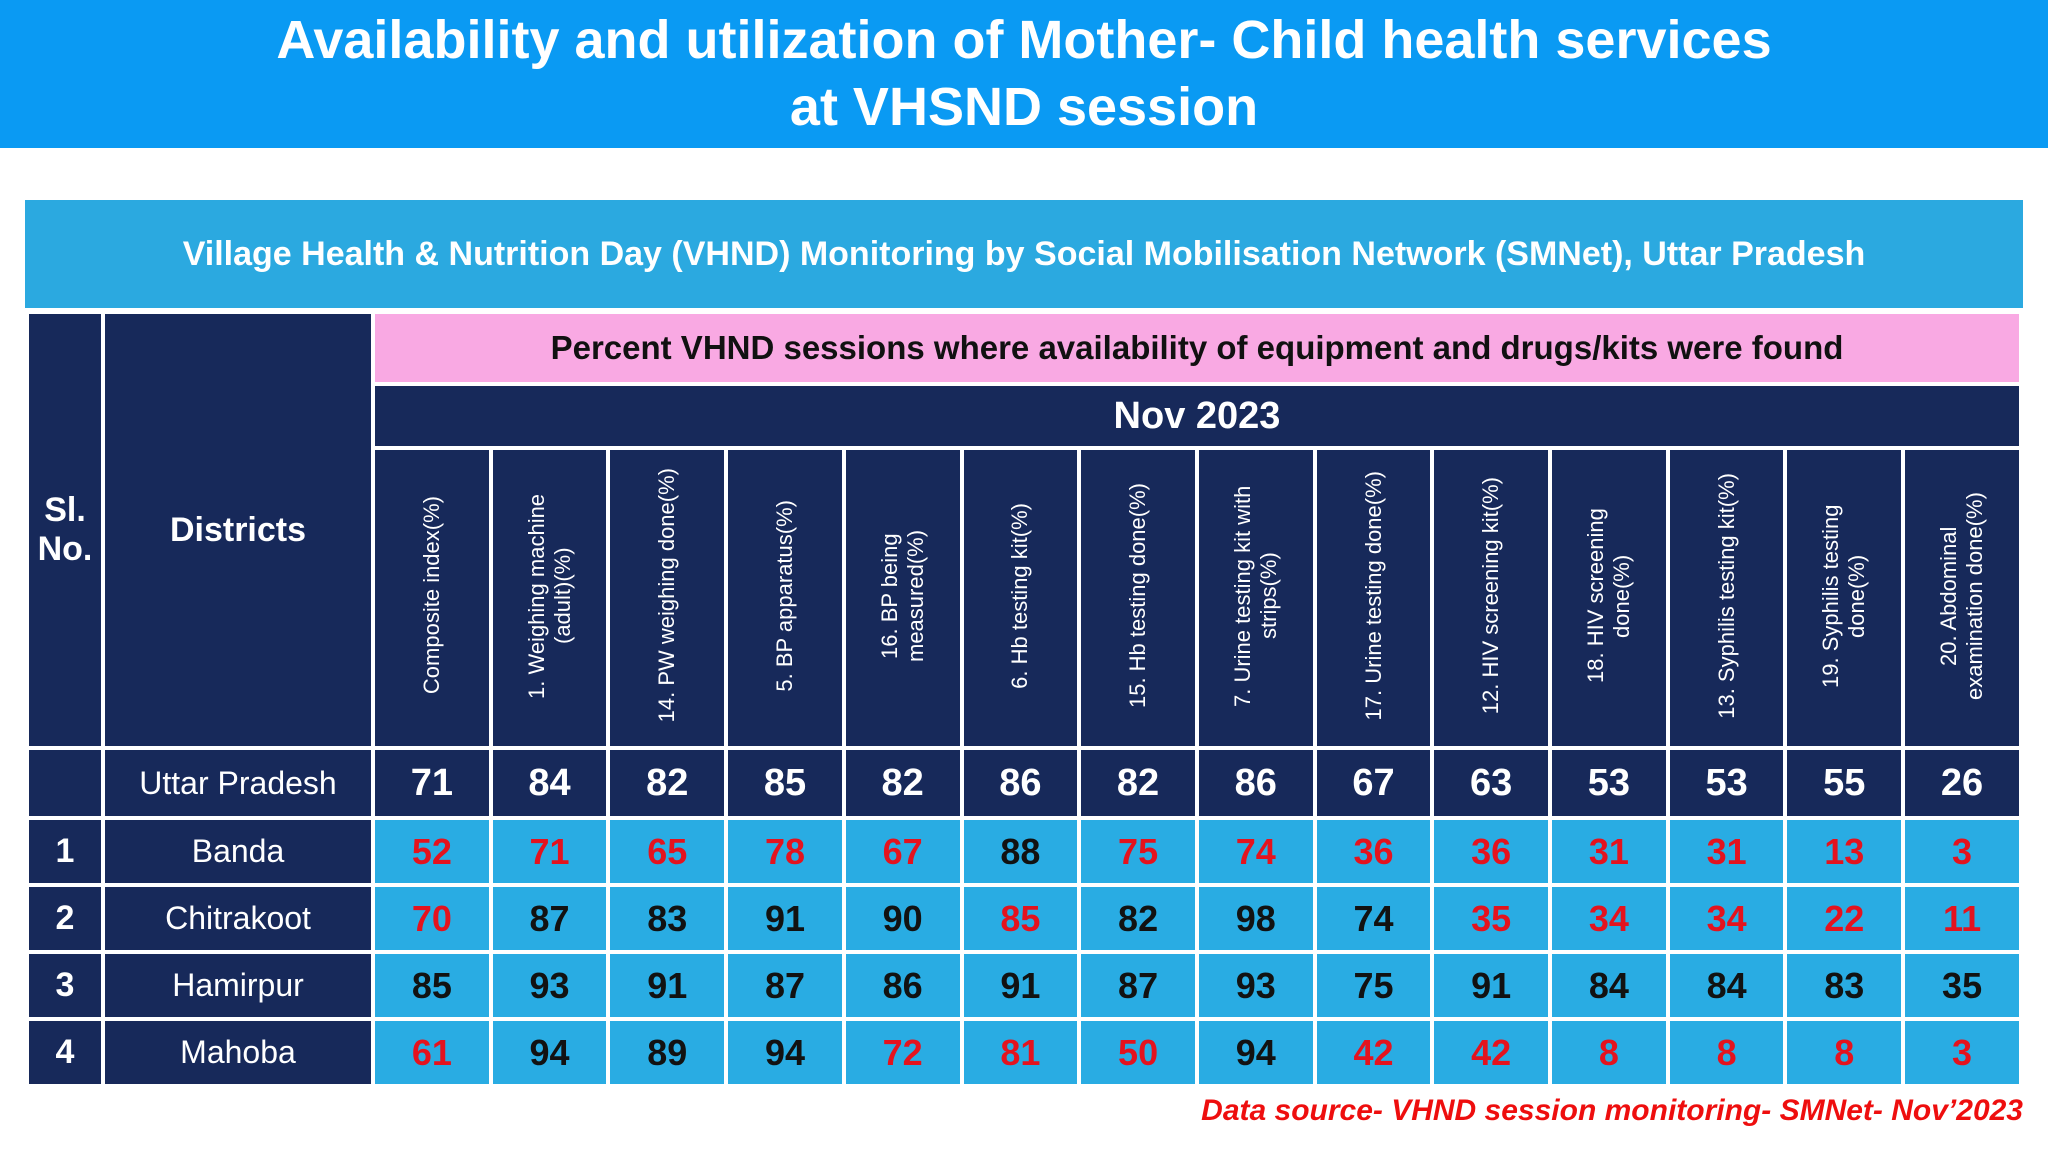 This screenshot has height=1152, width=2048. I want to click on value-cell: 65, so click(667, 851).